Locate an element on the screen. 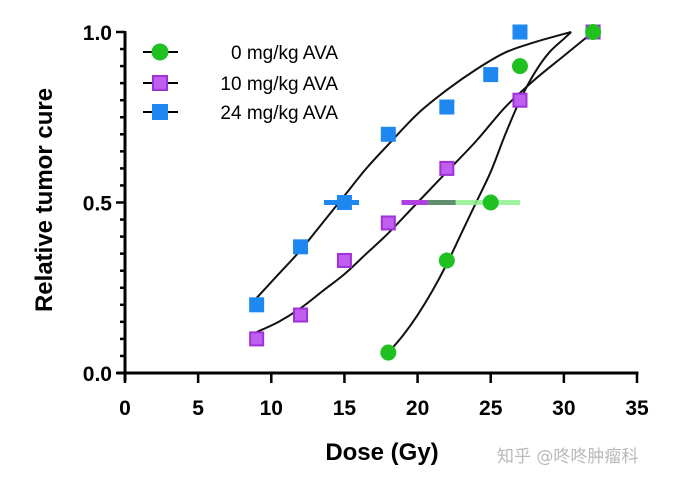  legend-label: 24 mg/kg AVA is located at coordinates (279, 113).